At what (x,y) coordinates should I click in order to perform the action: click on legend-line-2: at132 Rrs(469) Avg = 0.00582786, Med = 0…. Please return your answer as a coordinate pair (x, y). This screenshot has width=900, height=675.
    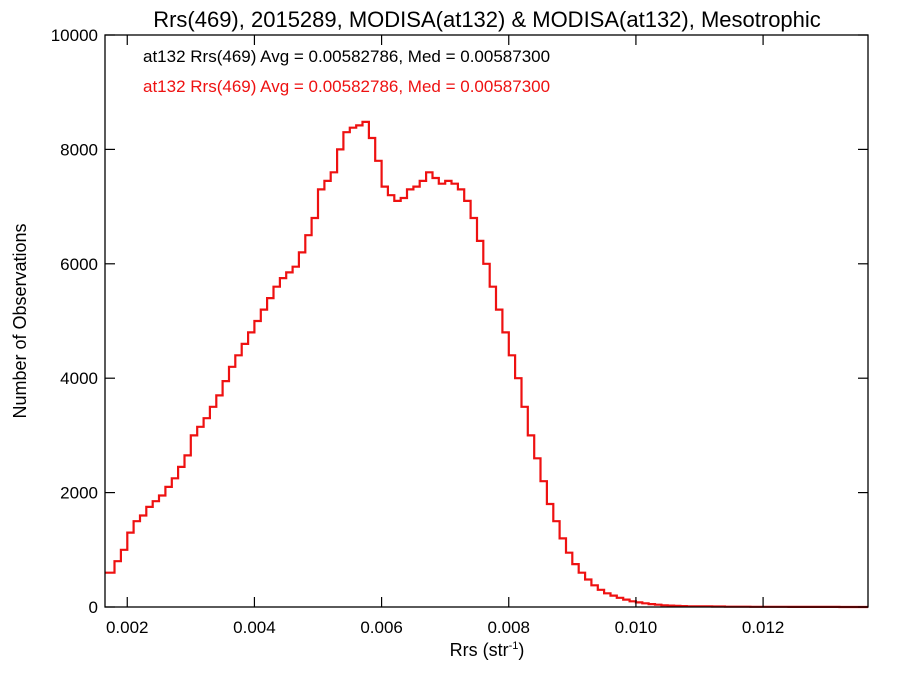
    Looking at the image, I should click on (346, 86).